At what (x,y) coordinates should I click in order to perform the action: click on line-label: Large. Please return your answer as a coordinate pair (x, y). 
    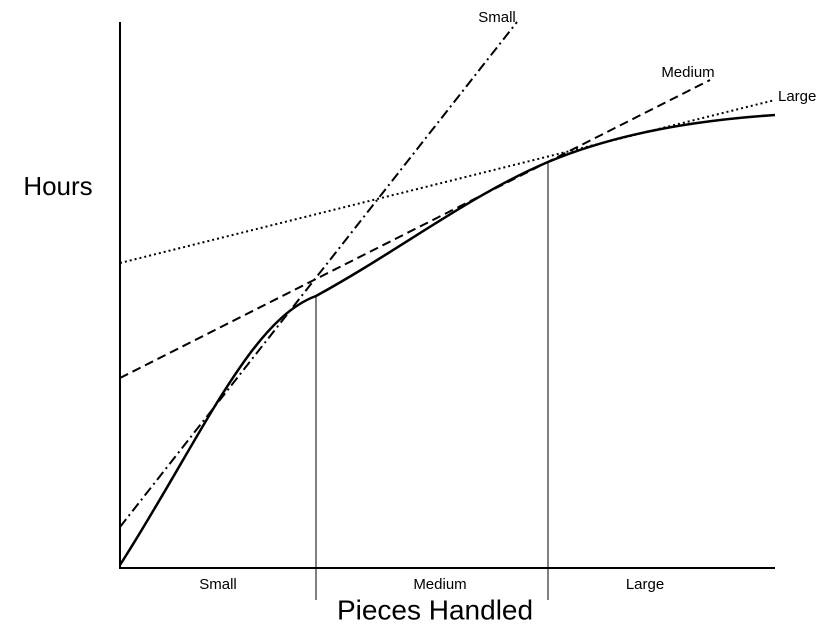
    Looking at the image, I should click on (797, 96).